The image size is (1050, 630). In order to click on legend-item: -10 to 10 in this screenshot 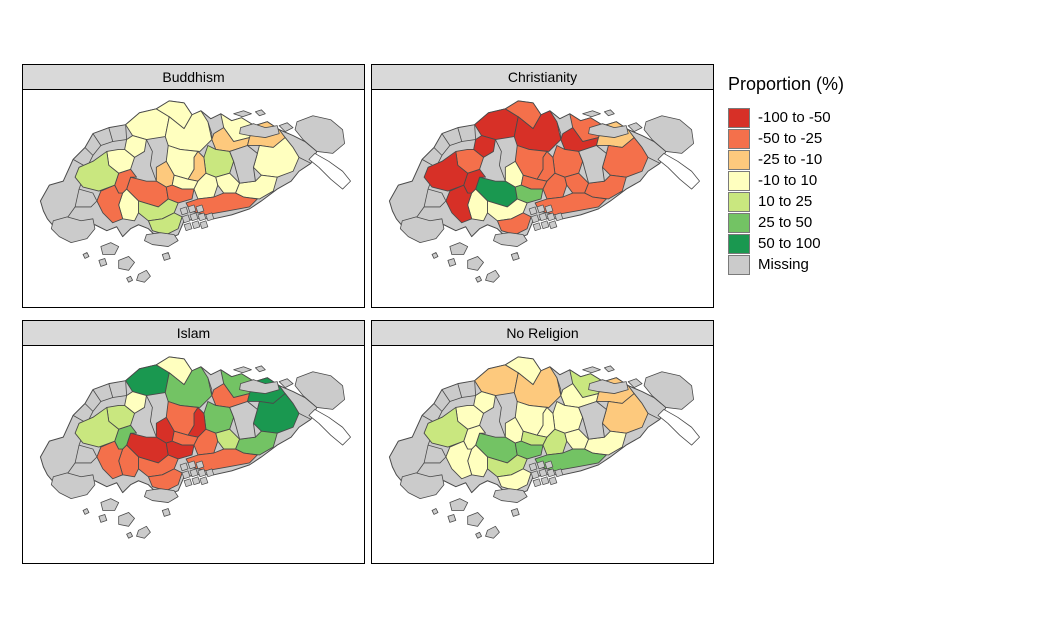, I will do `click(786, 180)`.